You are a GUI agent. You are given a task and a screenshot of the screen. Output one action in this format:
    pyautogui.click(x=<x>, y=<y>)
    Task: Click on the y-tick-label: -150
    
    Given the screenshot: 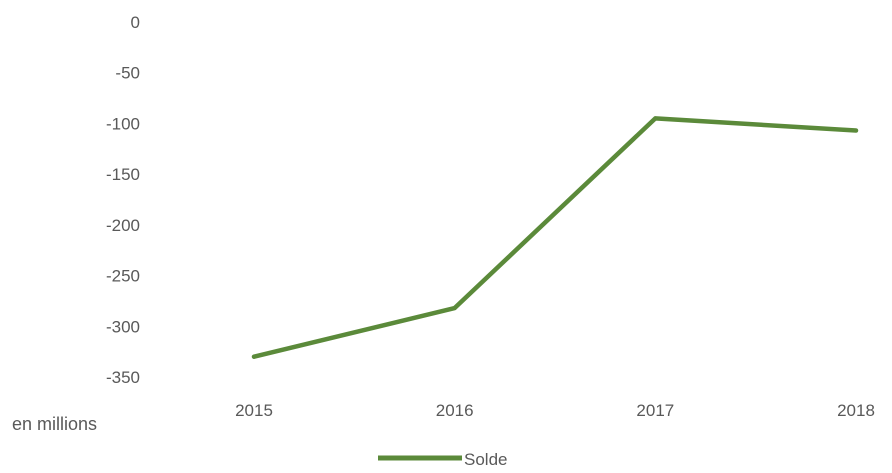 What is the action you would take?
    pyautogui.click(x=123, y=174)
    